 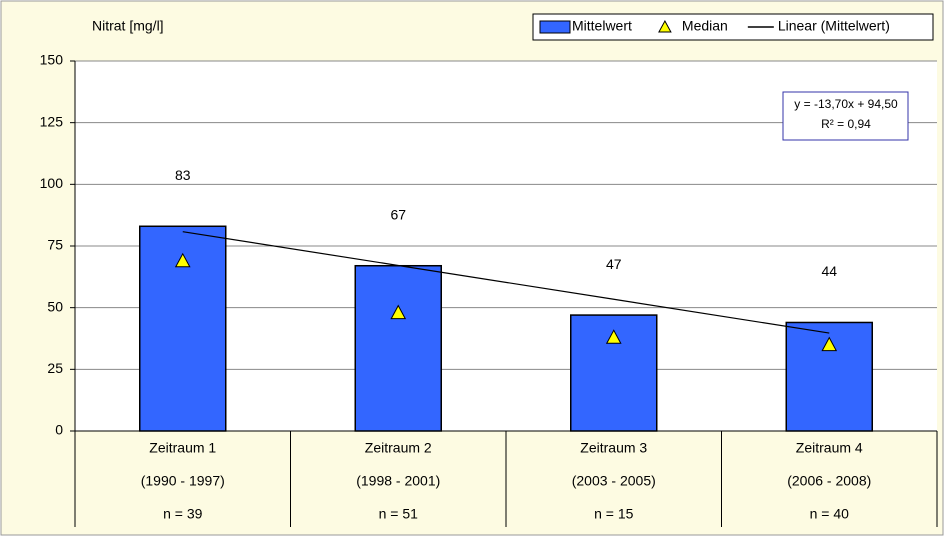 I want to click on x-tick-label: Zeitraum 4, so click(x=829, y=448).